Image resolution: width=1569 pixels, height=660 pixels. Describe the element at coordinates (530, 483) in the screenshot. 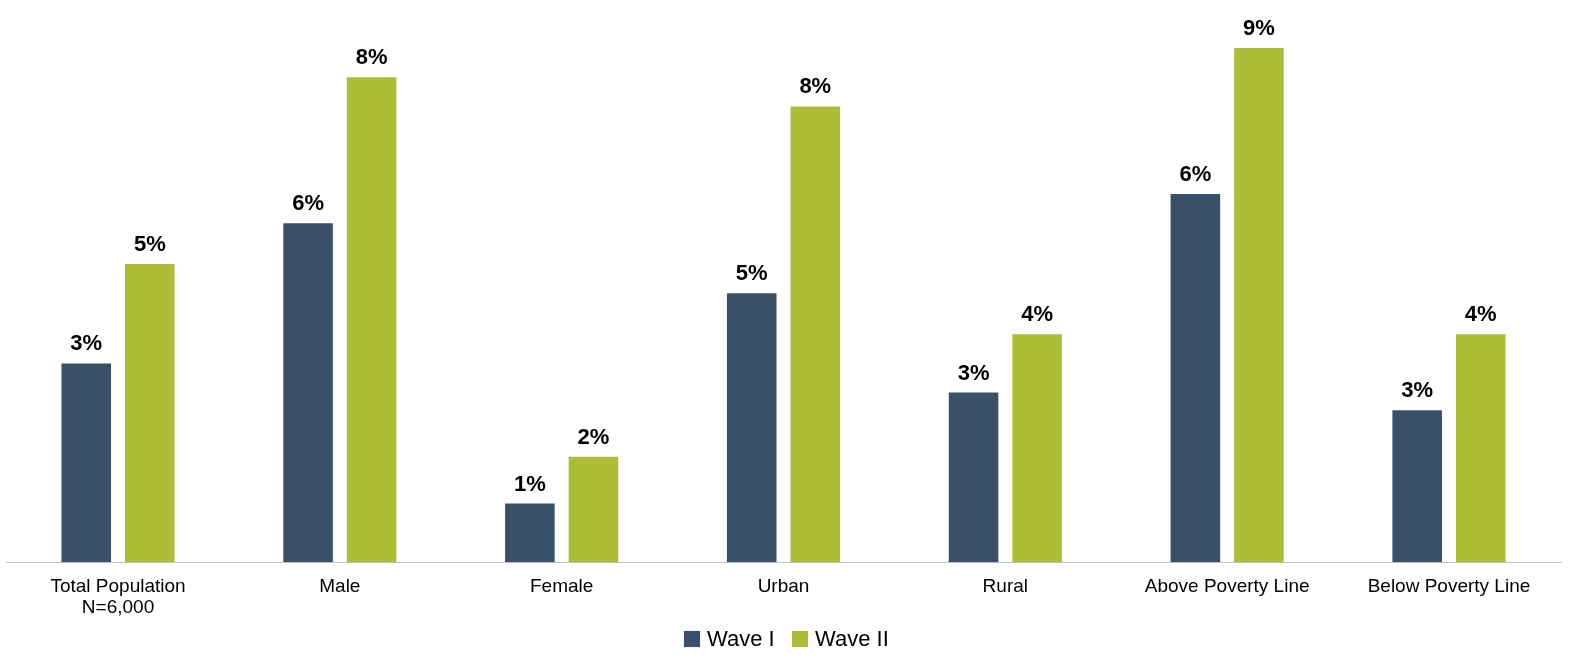

I see `data-label: 1%` at that location.